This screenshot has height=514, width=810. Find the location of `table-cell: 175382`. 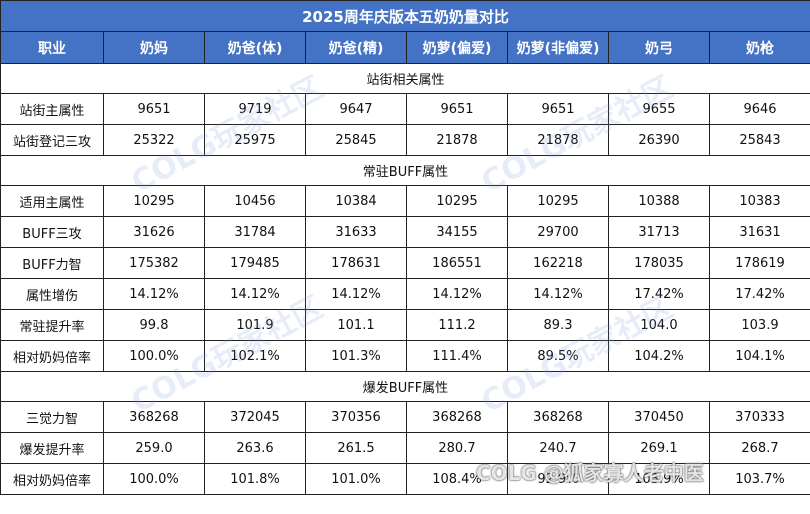

table-cell: 175382 is located at coordinates (154, 263).